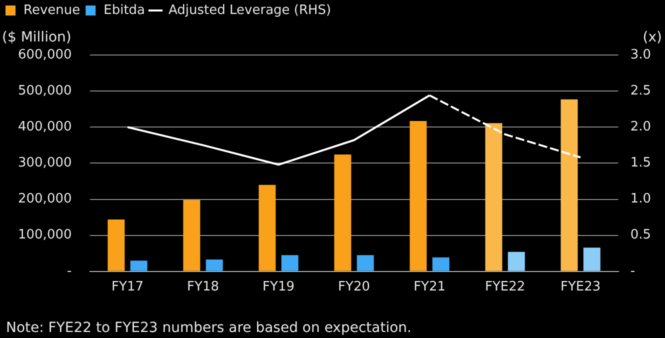 Image resolution: width=665 pixels, height=338 pixels. Describe the element at coordinates (641, 90) in the screenshot. I see `y2-tick-label: 2.5` at that location.